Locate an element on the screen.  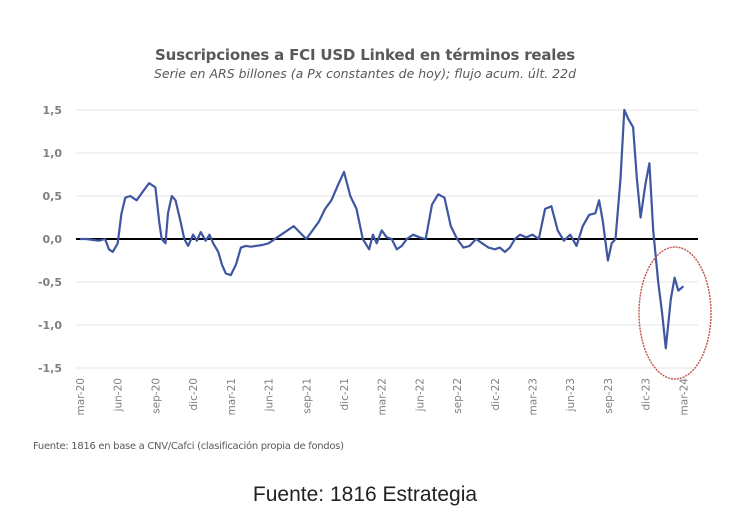
y-tick-label: -0,5 is located at coordinates (50, 282).